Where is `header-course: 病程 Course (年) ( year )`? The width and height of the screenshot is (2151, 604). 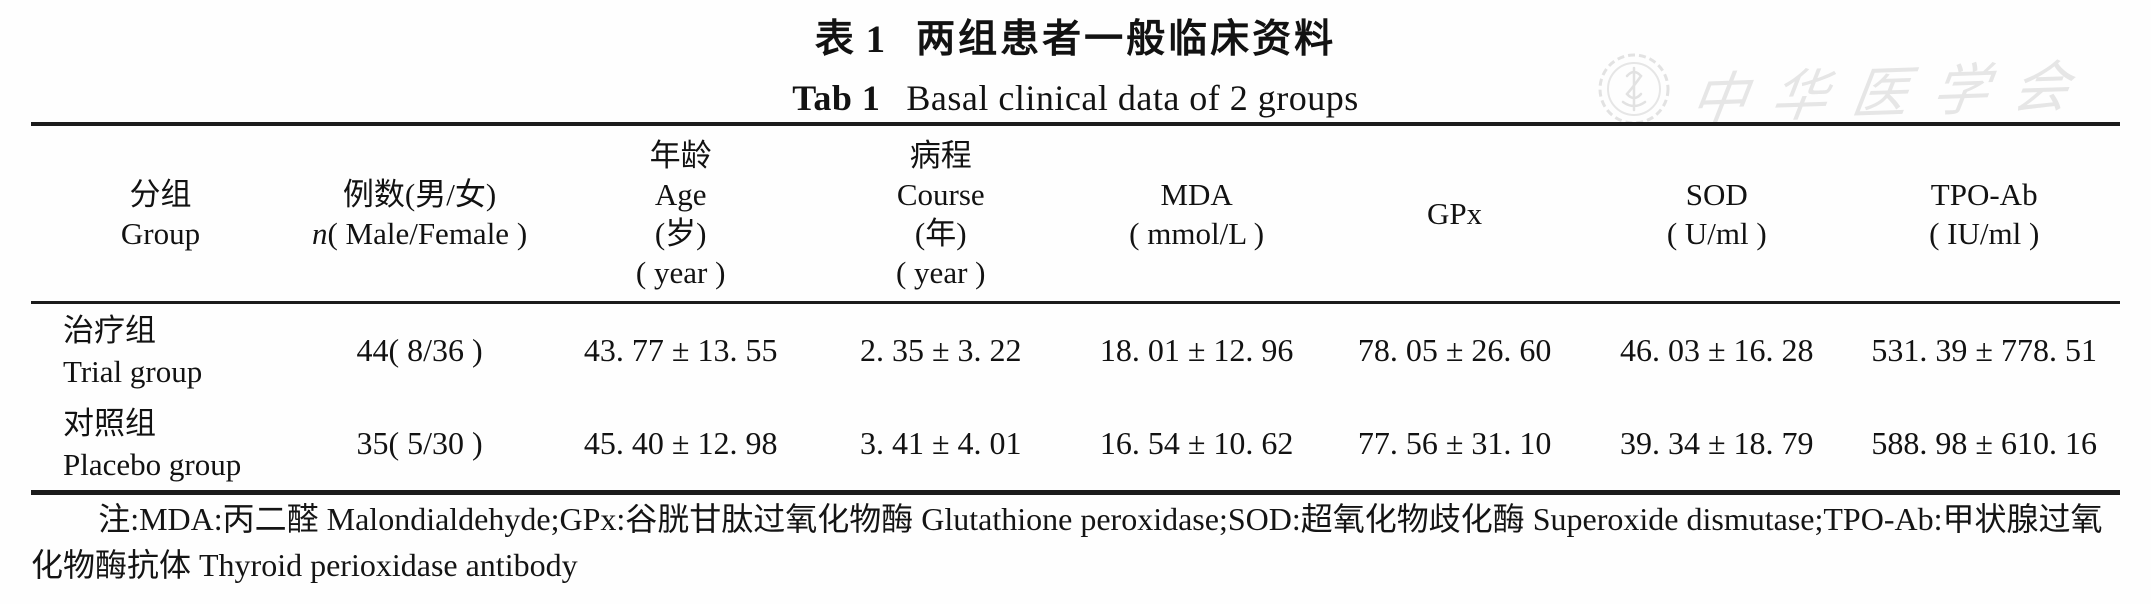 header-course: 病程 Course (年) ( year ) is located at coordinates (941, 214).